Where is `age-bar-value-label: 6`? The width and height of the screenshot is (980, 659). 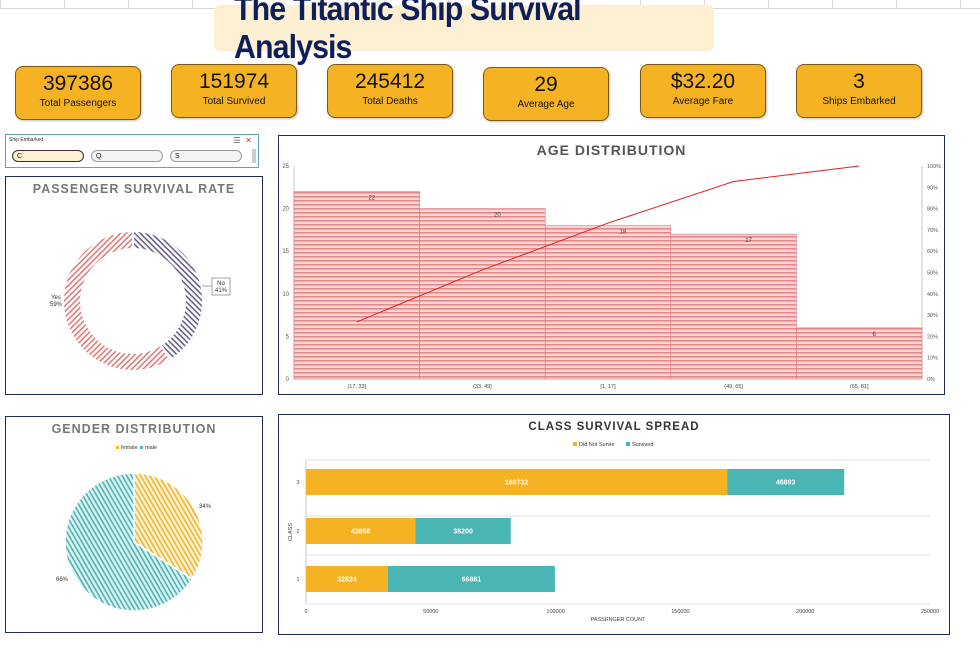 age-bar-value-label: 6 is located at coordinates (875, 335).